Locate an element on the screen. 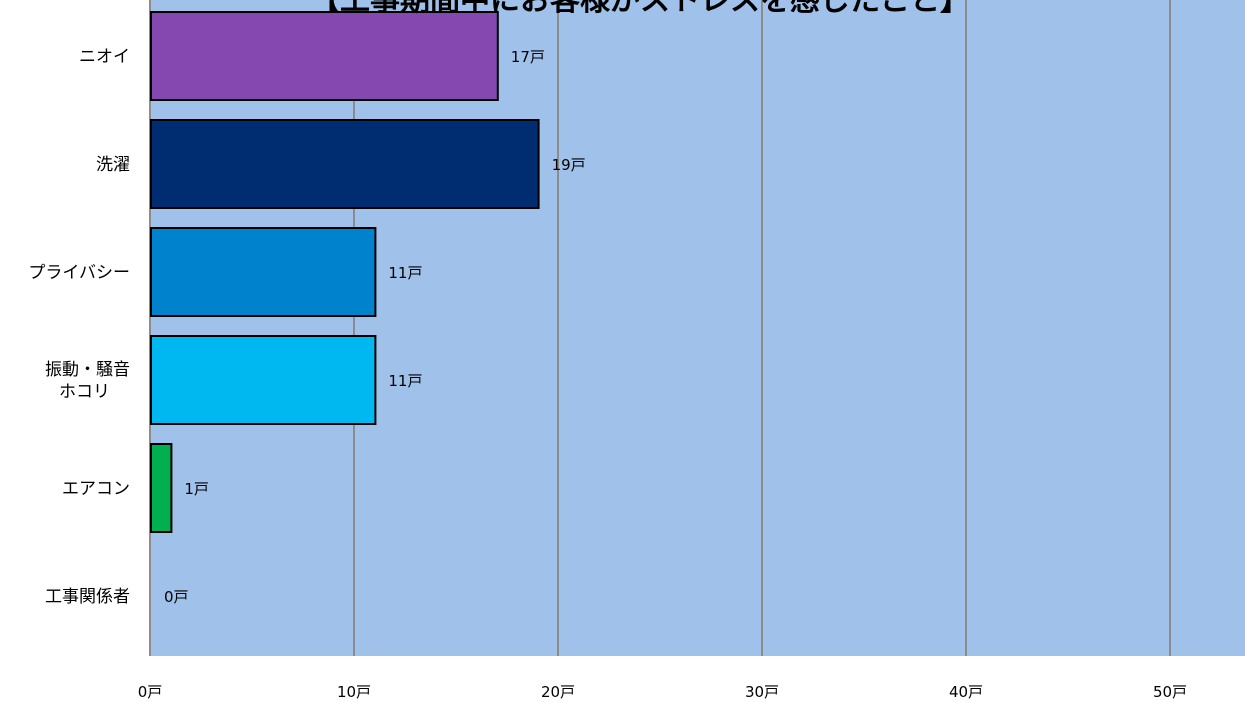 The width and height of the screenshot is (1245, 702). category-label: 工事関係者 is located at coordinates (87, 597).